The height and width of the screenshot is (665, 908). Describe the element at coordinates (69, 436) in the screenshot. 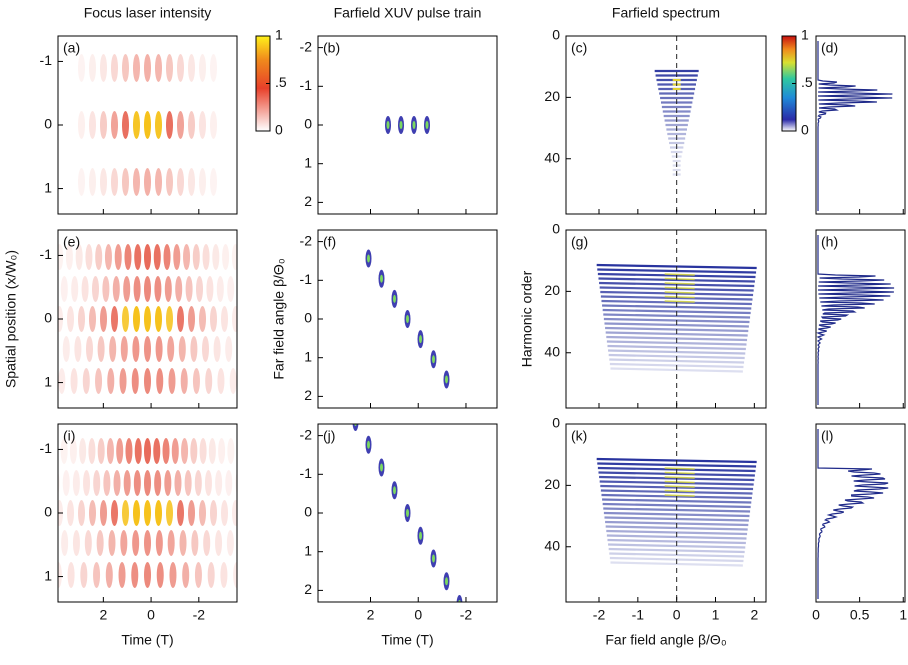

I see `panel-label: (i)` at that location.